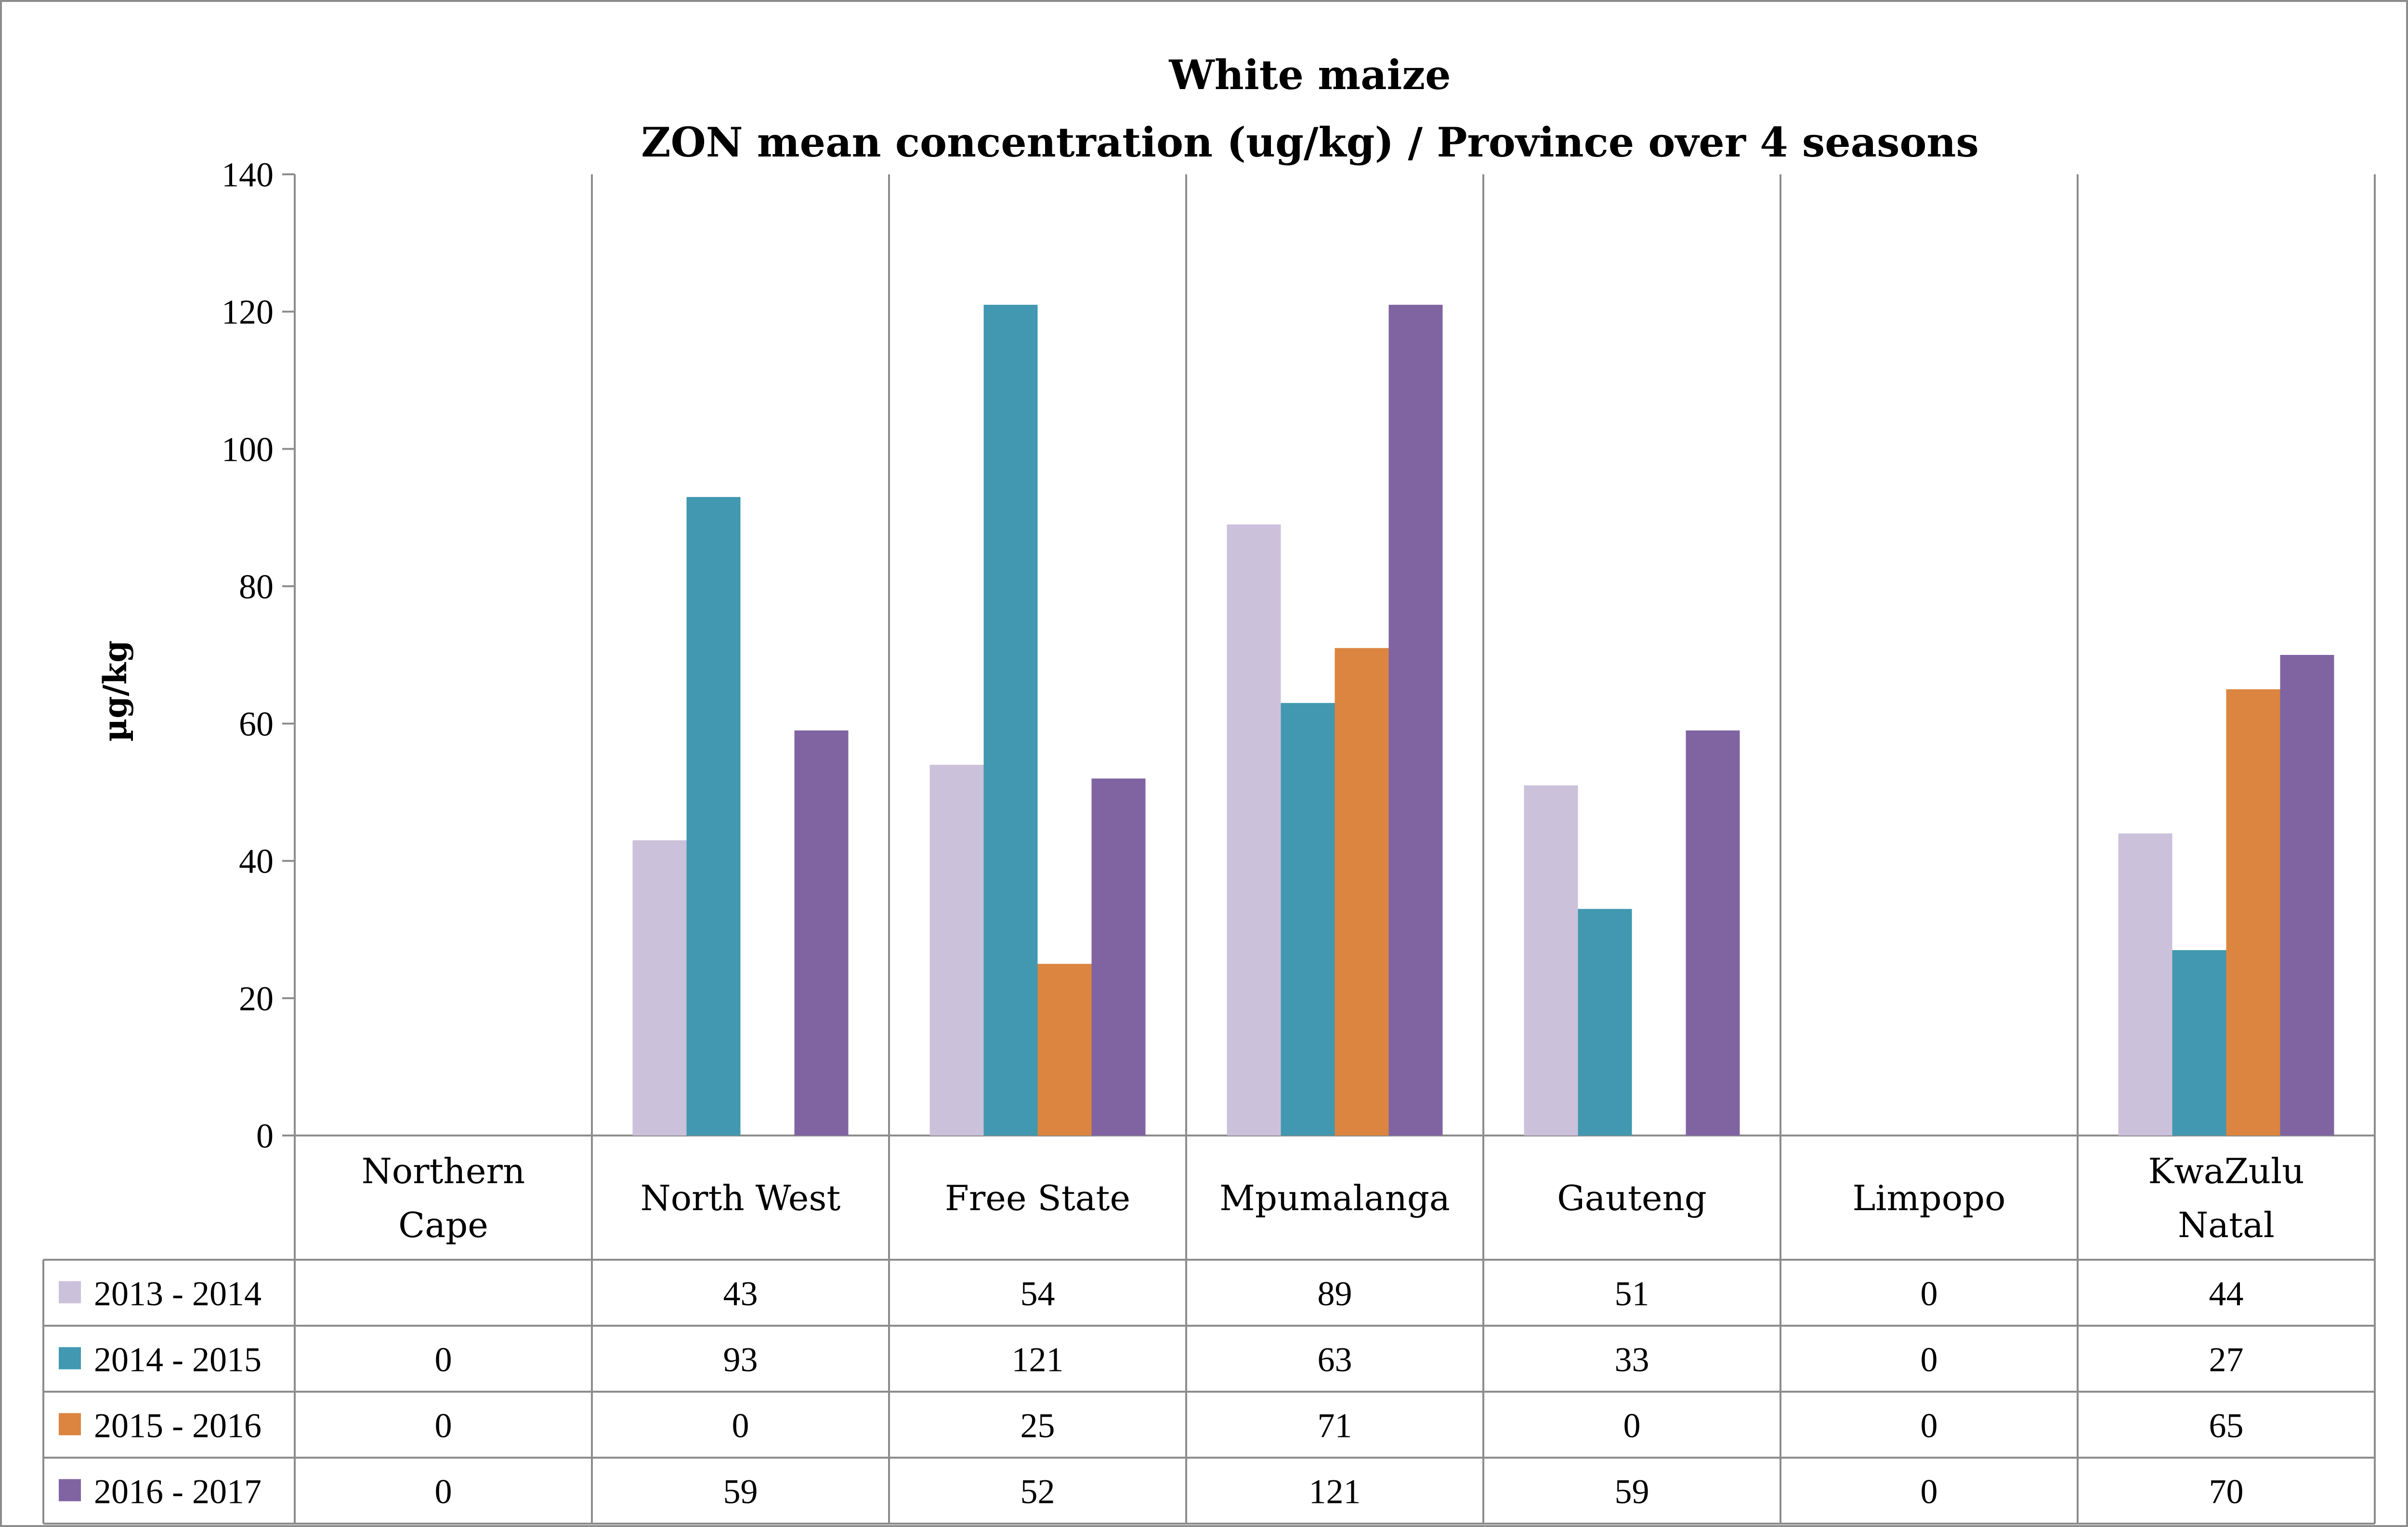 The width and height of the screenshot is (2408, 1527). What do you see at coordinates (2226, 1225) in the screenshot?
I see `category-label: Natal` at bounding box center [2226, 1225].